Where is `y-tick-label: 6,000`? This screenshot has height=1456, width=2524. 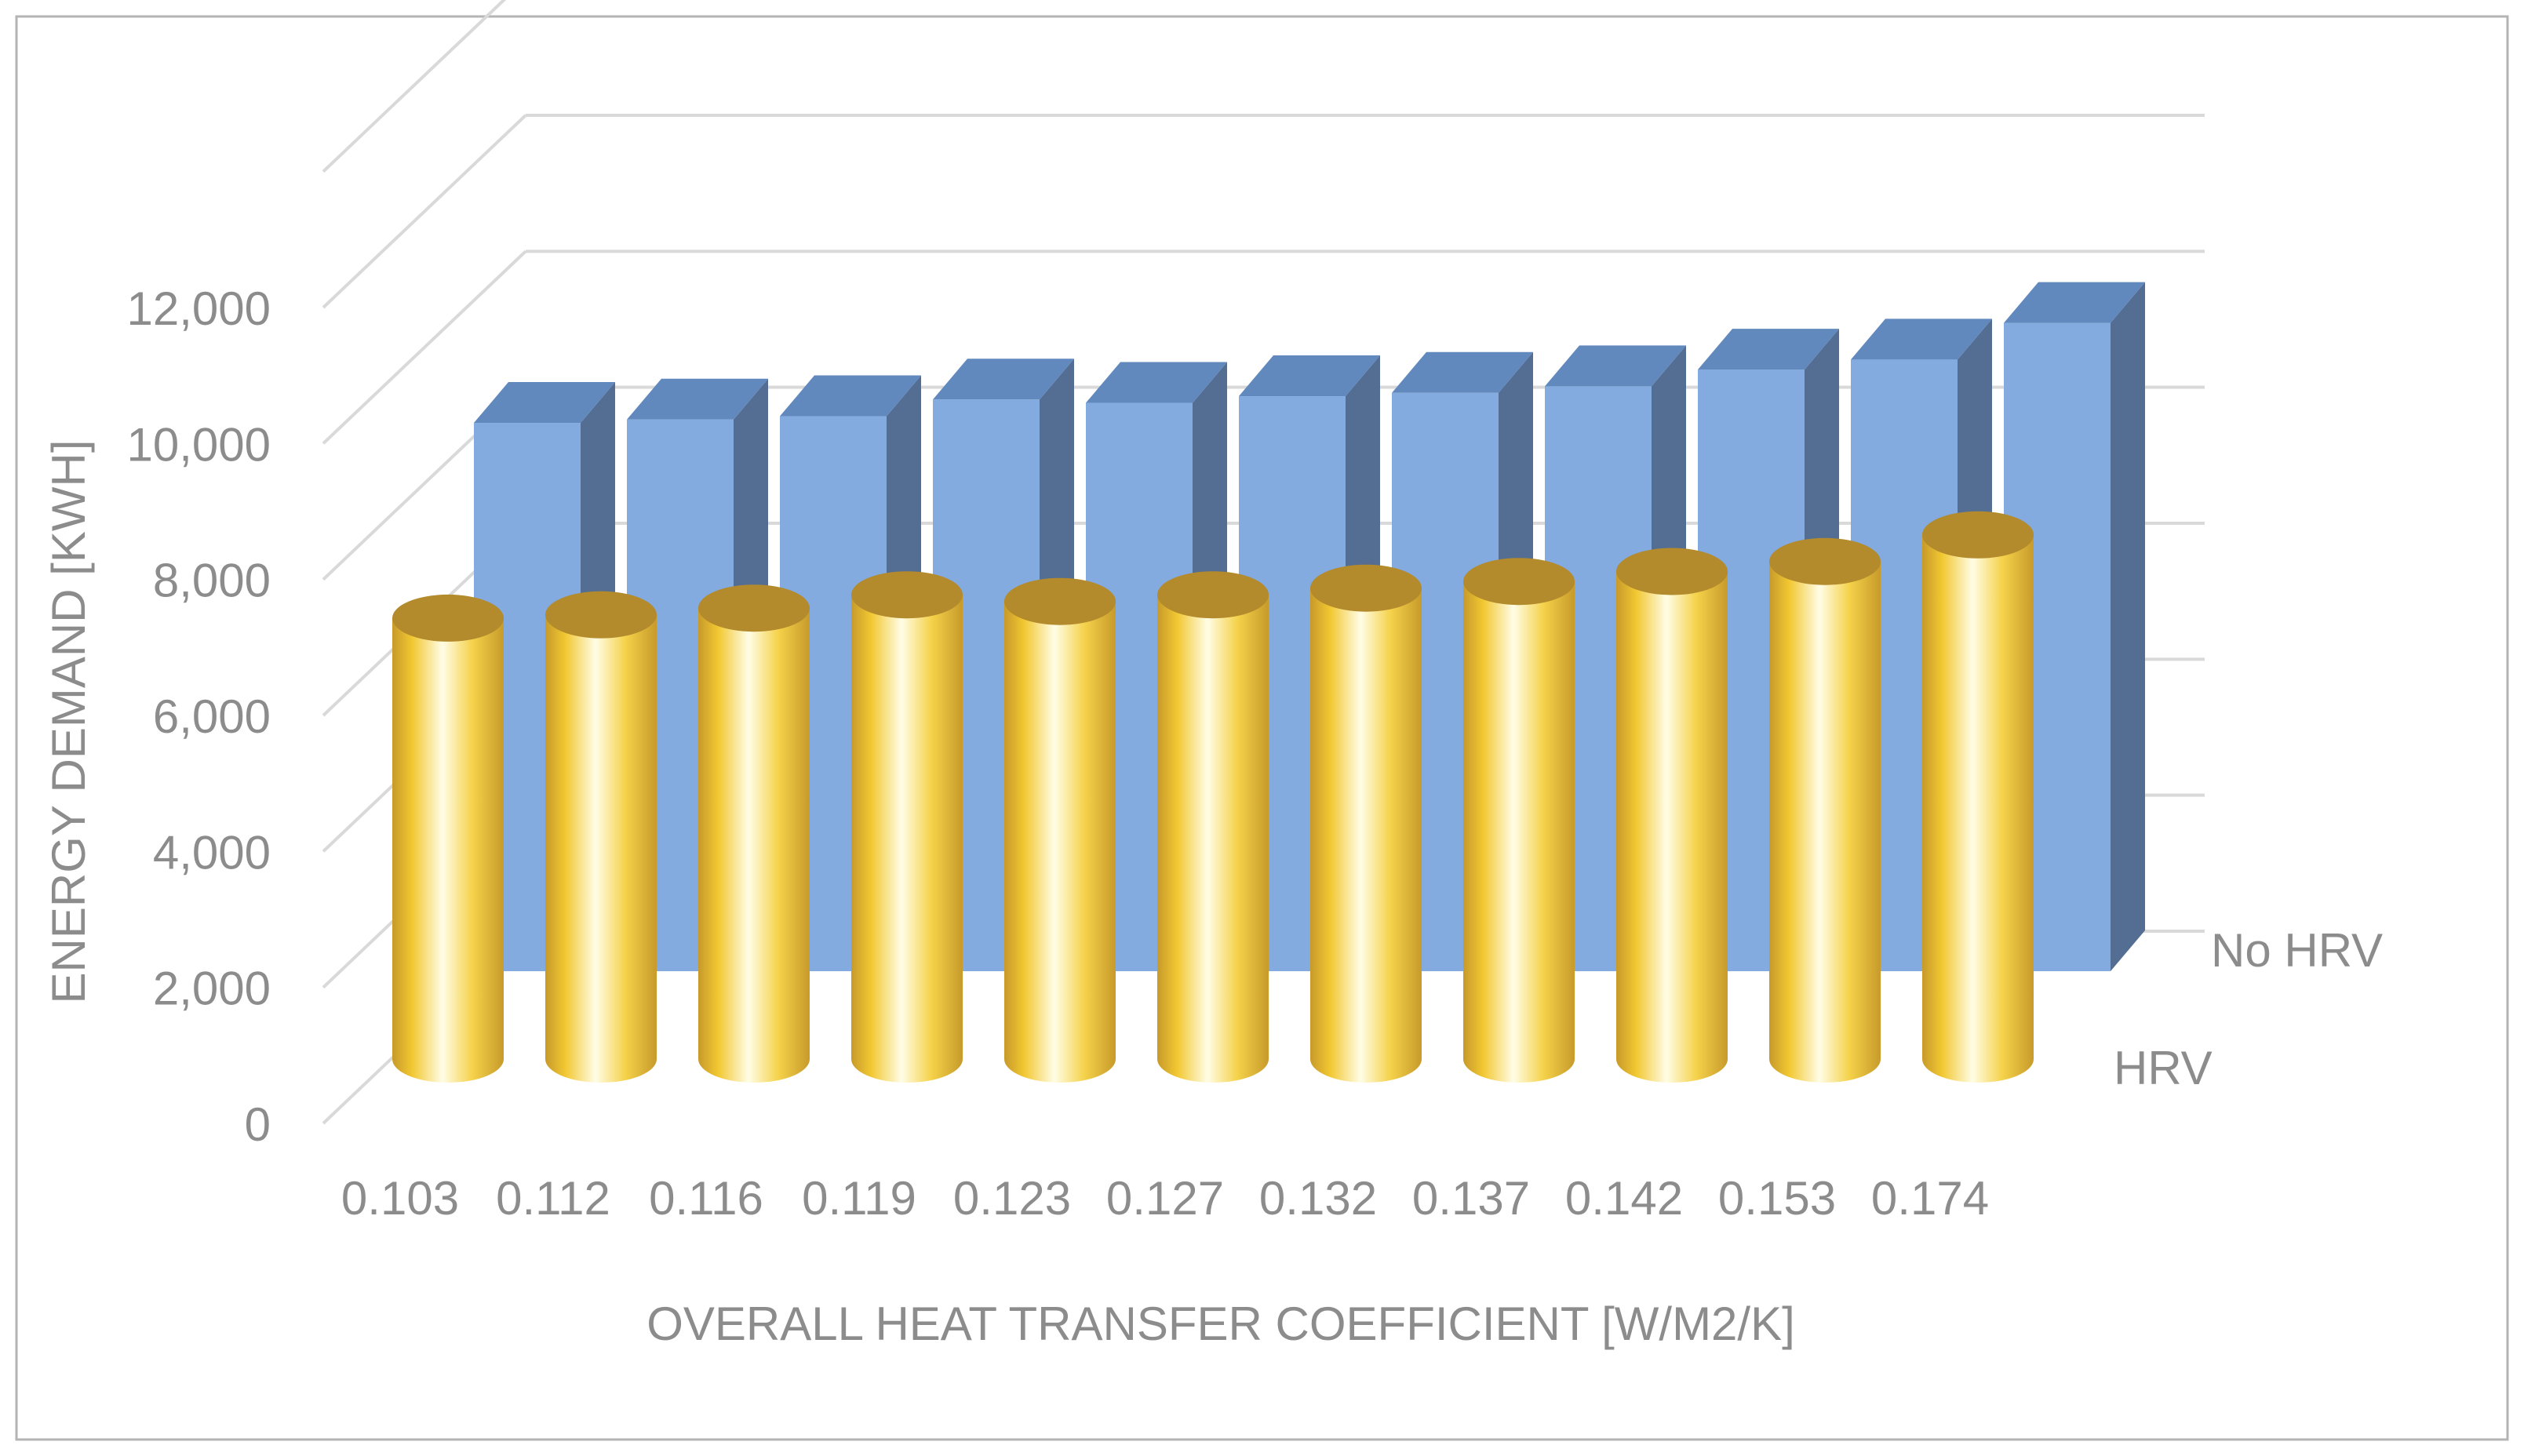 y-tick-label: 6,000 is located at coordinates (212, 716).